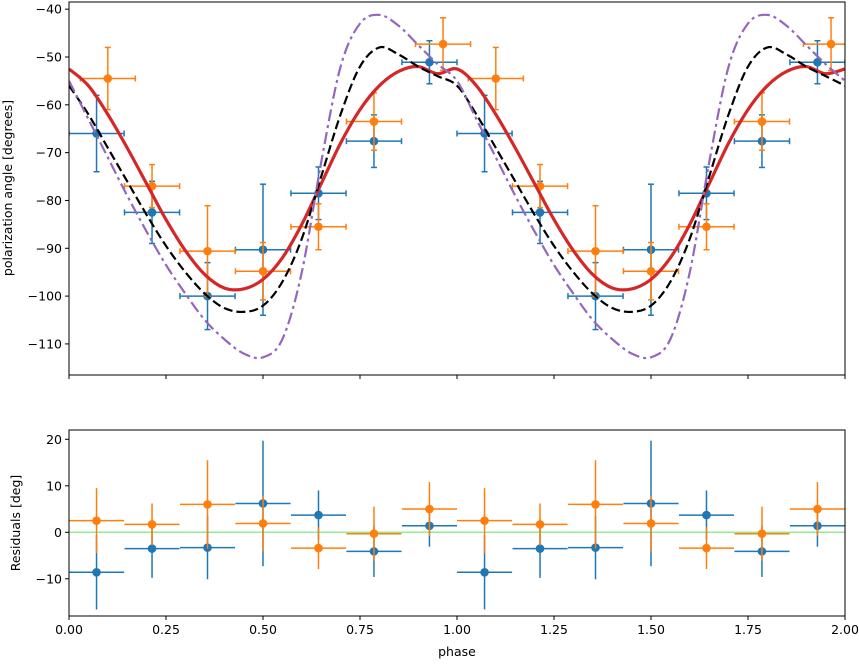 The height and width of the screenshot is (664, 859). Describe the element at coordinates (49, 152) in the screenshot. I see `y-tick-label: −70` at that location.